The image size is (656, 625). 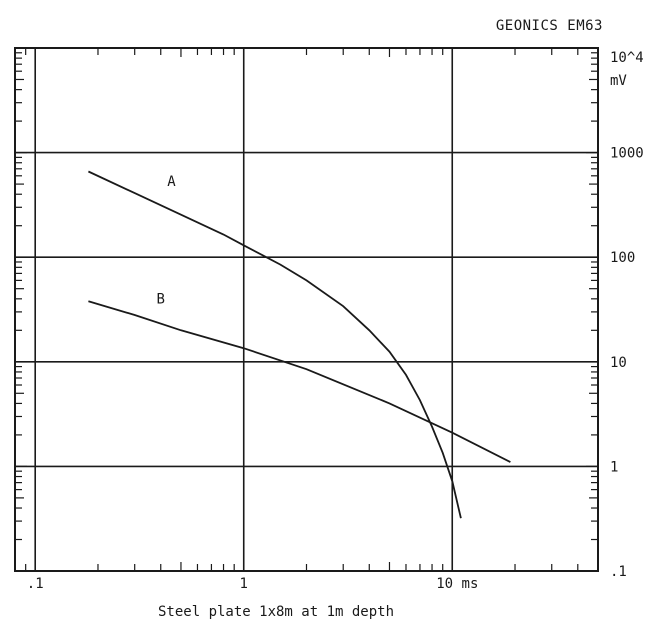 What do you see at coordinates (627, 58) in the screenshot?
I see `y-unit-exponent: 10^4` at bounding box center [627, 58].